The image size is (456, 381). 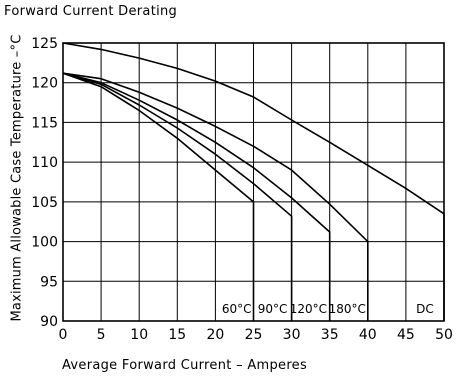 What do you see at coordinates (44, 123) in the screenshot?
I see `y-tick-label: 115` at bounding box center [44, 123].